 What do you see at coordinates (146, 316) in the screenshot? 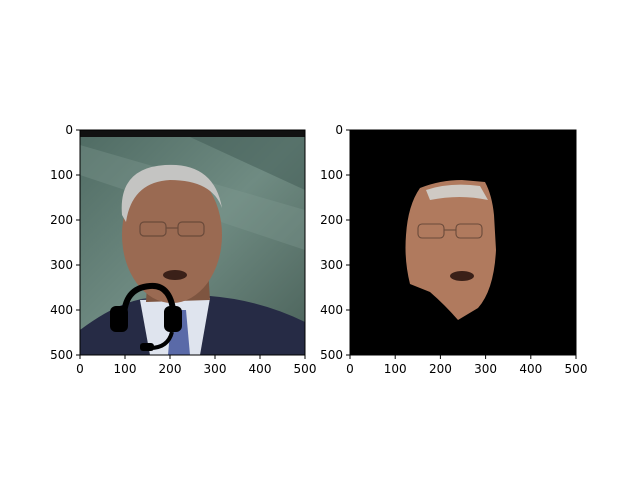
I see `headset` at bounding box center [146, 316].